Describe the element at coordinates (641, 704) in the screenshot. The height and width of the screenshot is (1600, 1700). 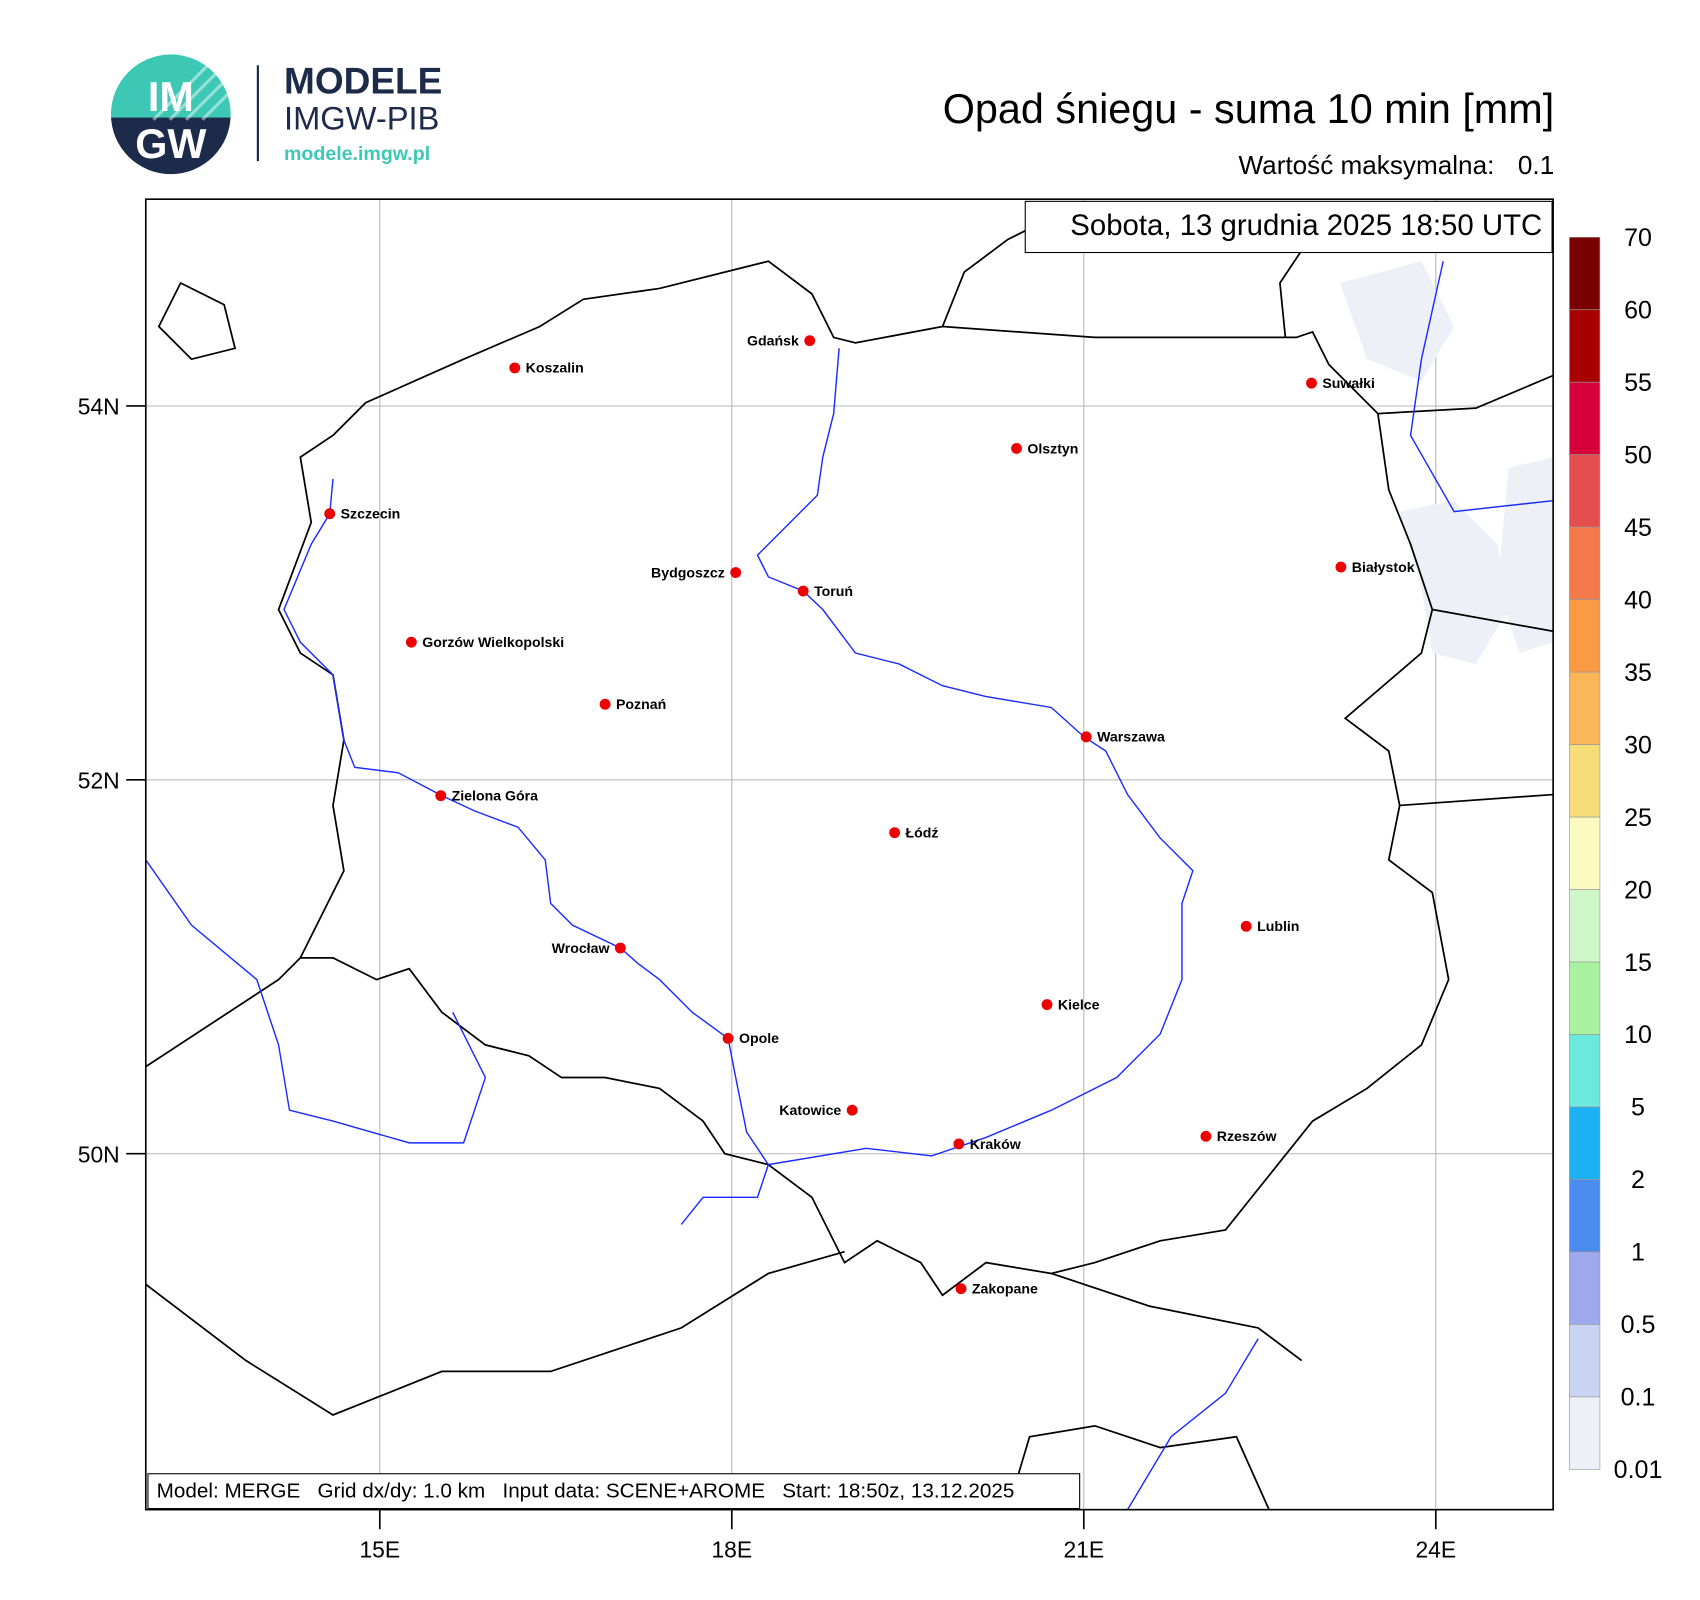
I see `city-label: Poznań` at that location.